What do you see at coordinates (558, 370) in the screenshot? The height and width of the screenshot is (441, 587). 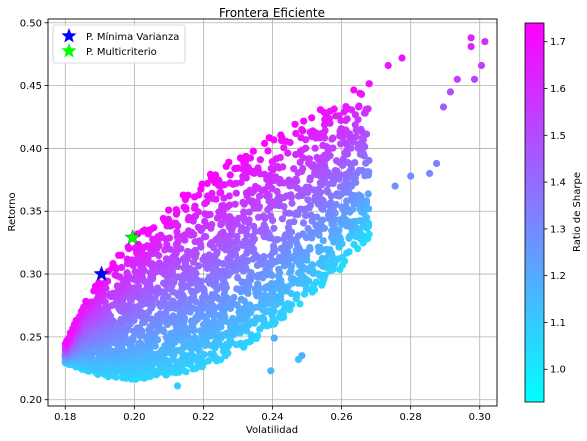 I see `colorbar-tick-label: 1.0` at bounding box center [558, 370].